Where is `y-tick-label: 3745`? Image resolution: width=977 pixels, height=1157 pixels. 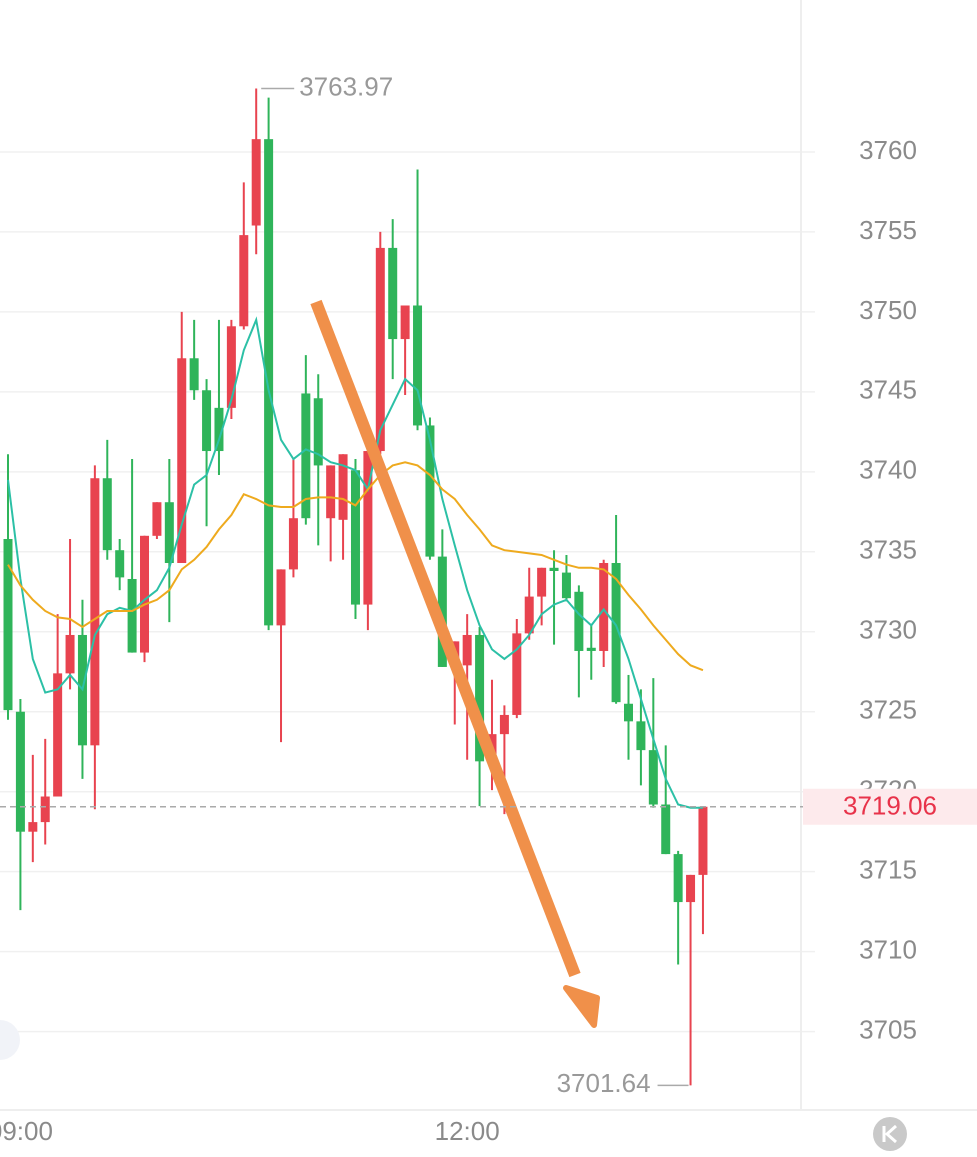
y-tick-label: 3745 is located at coordinates (888, 390).